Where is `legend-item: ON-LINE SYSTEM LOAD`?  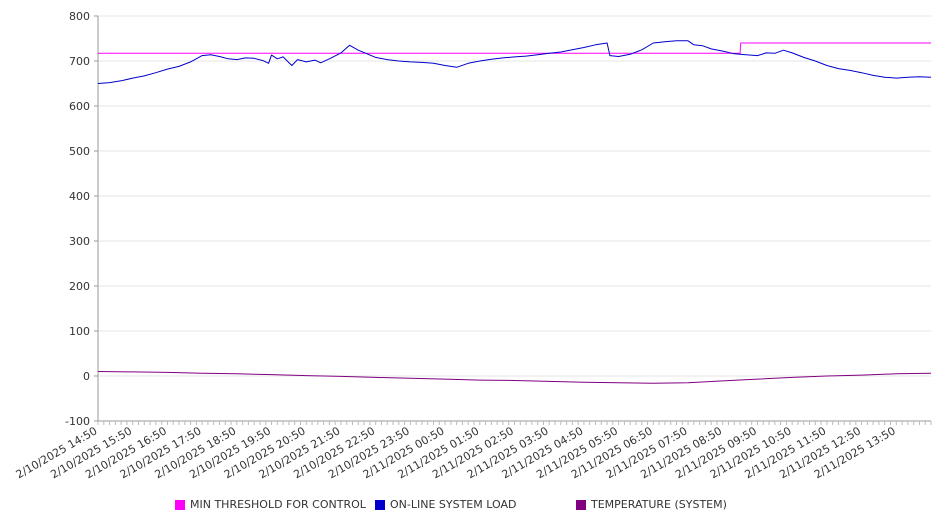
legend-item: ON-LINE SYSTEM LOAD is located at coordinates (445, 504).